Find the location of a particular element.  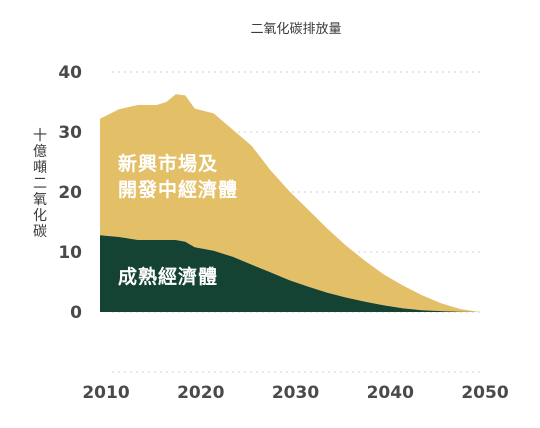

y-tick-20: 20 is located at coordinates (70, 193).